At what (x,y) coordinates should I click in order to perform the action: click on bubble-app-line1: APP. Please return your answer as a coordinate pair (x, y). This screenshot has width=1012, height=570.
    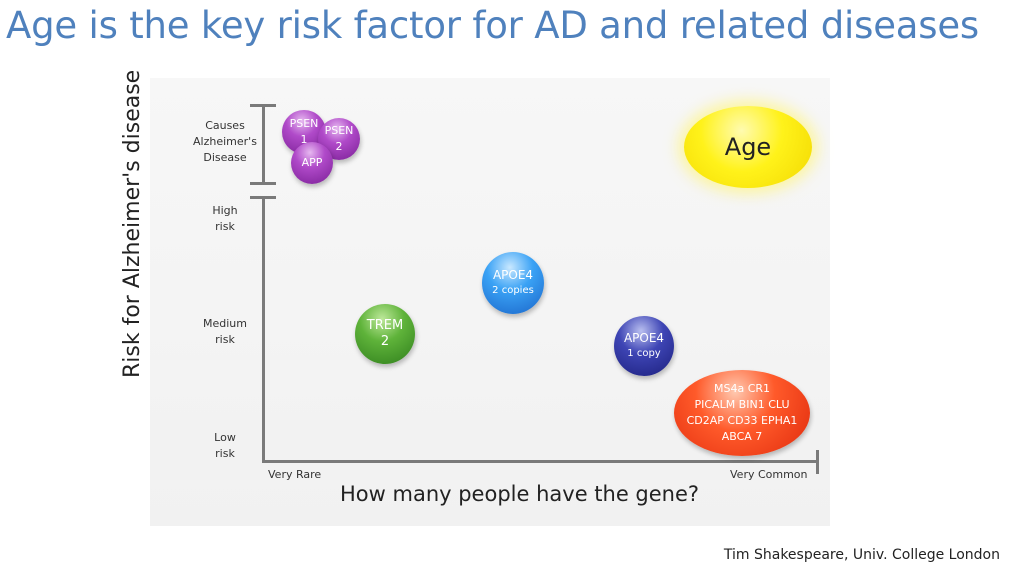
    Looking at the image, I should click on (312, 162).